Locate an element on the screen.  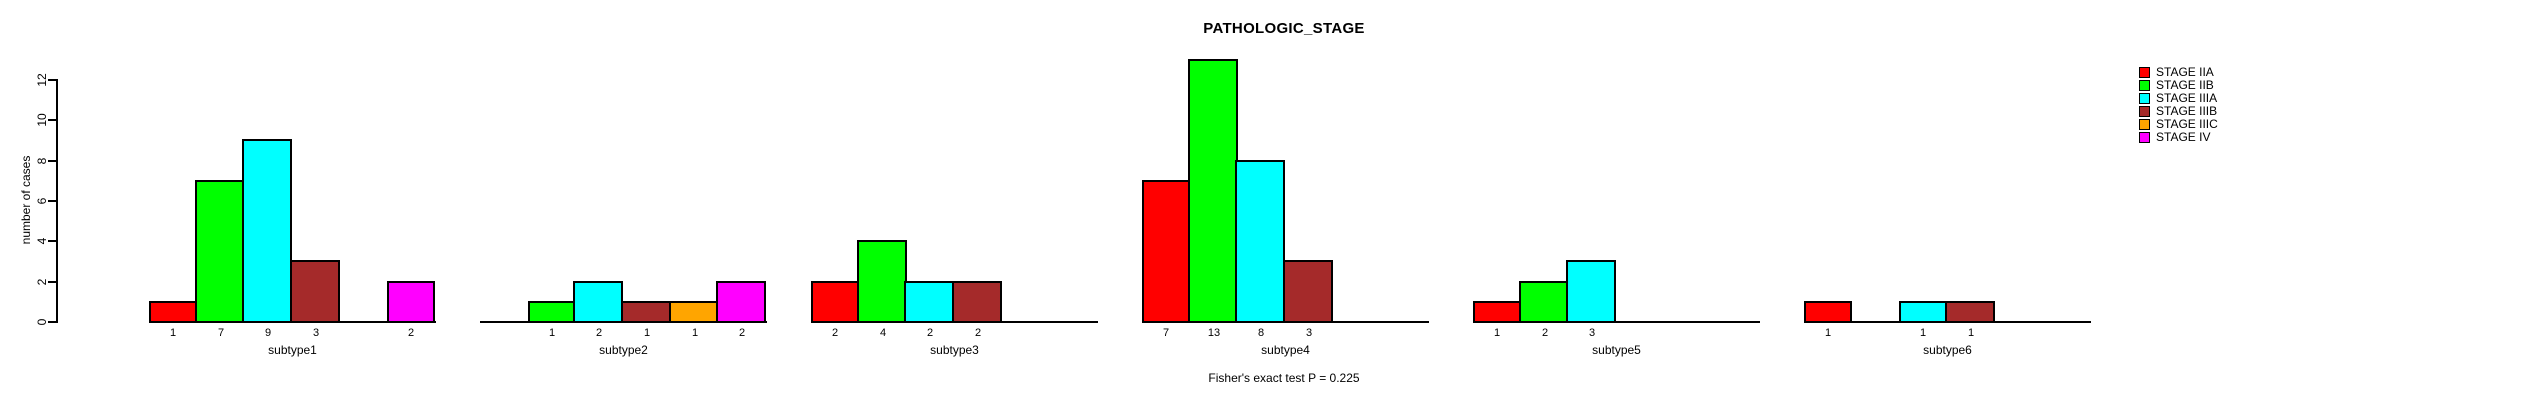
legend-row: STAGE IIB is located at coordinates (2178, 85).